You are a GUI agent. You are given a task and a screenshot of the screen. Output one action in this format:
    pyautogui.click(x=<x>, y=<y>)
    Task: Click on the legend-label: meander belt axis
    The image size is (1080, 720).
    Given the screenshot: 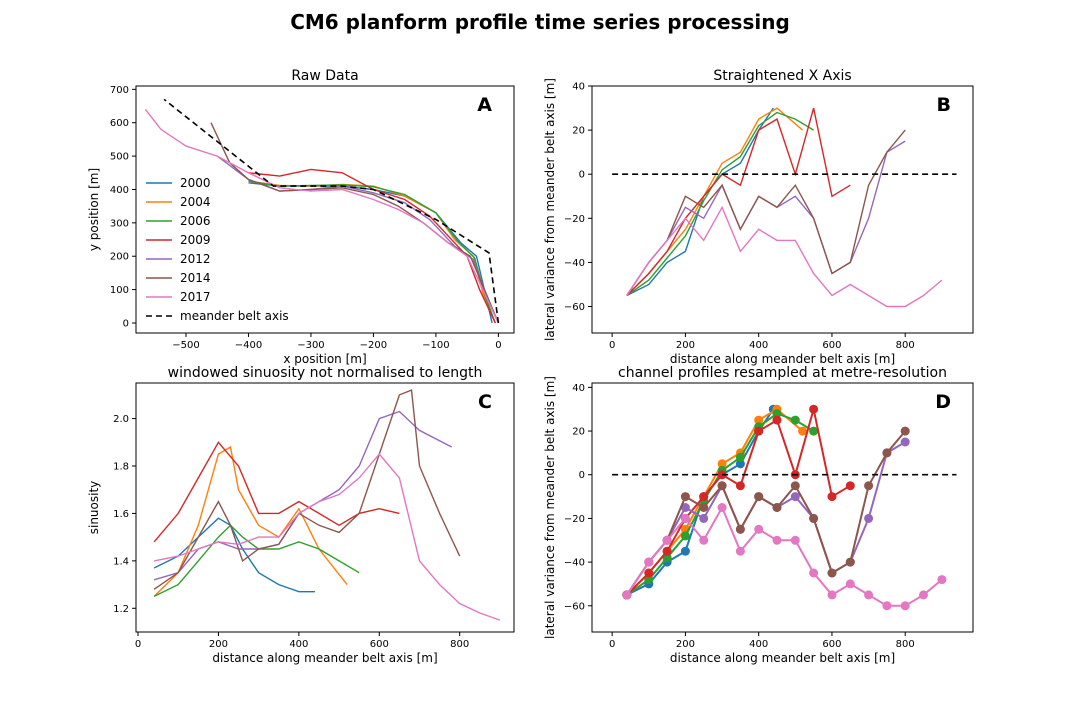 What is the action you would take?
    pyautogui.click(x=234, y=316)
    